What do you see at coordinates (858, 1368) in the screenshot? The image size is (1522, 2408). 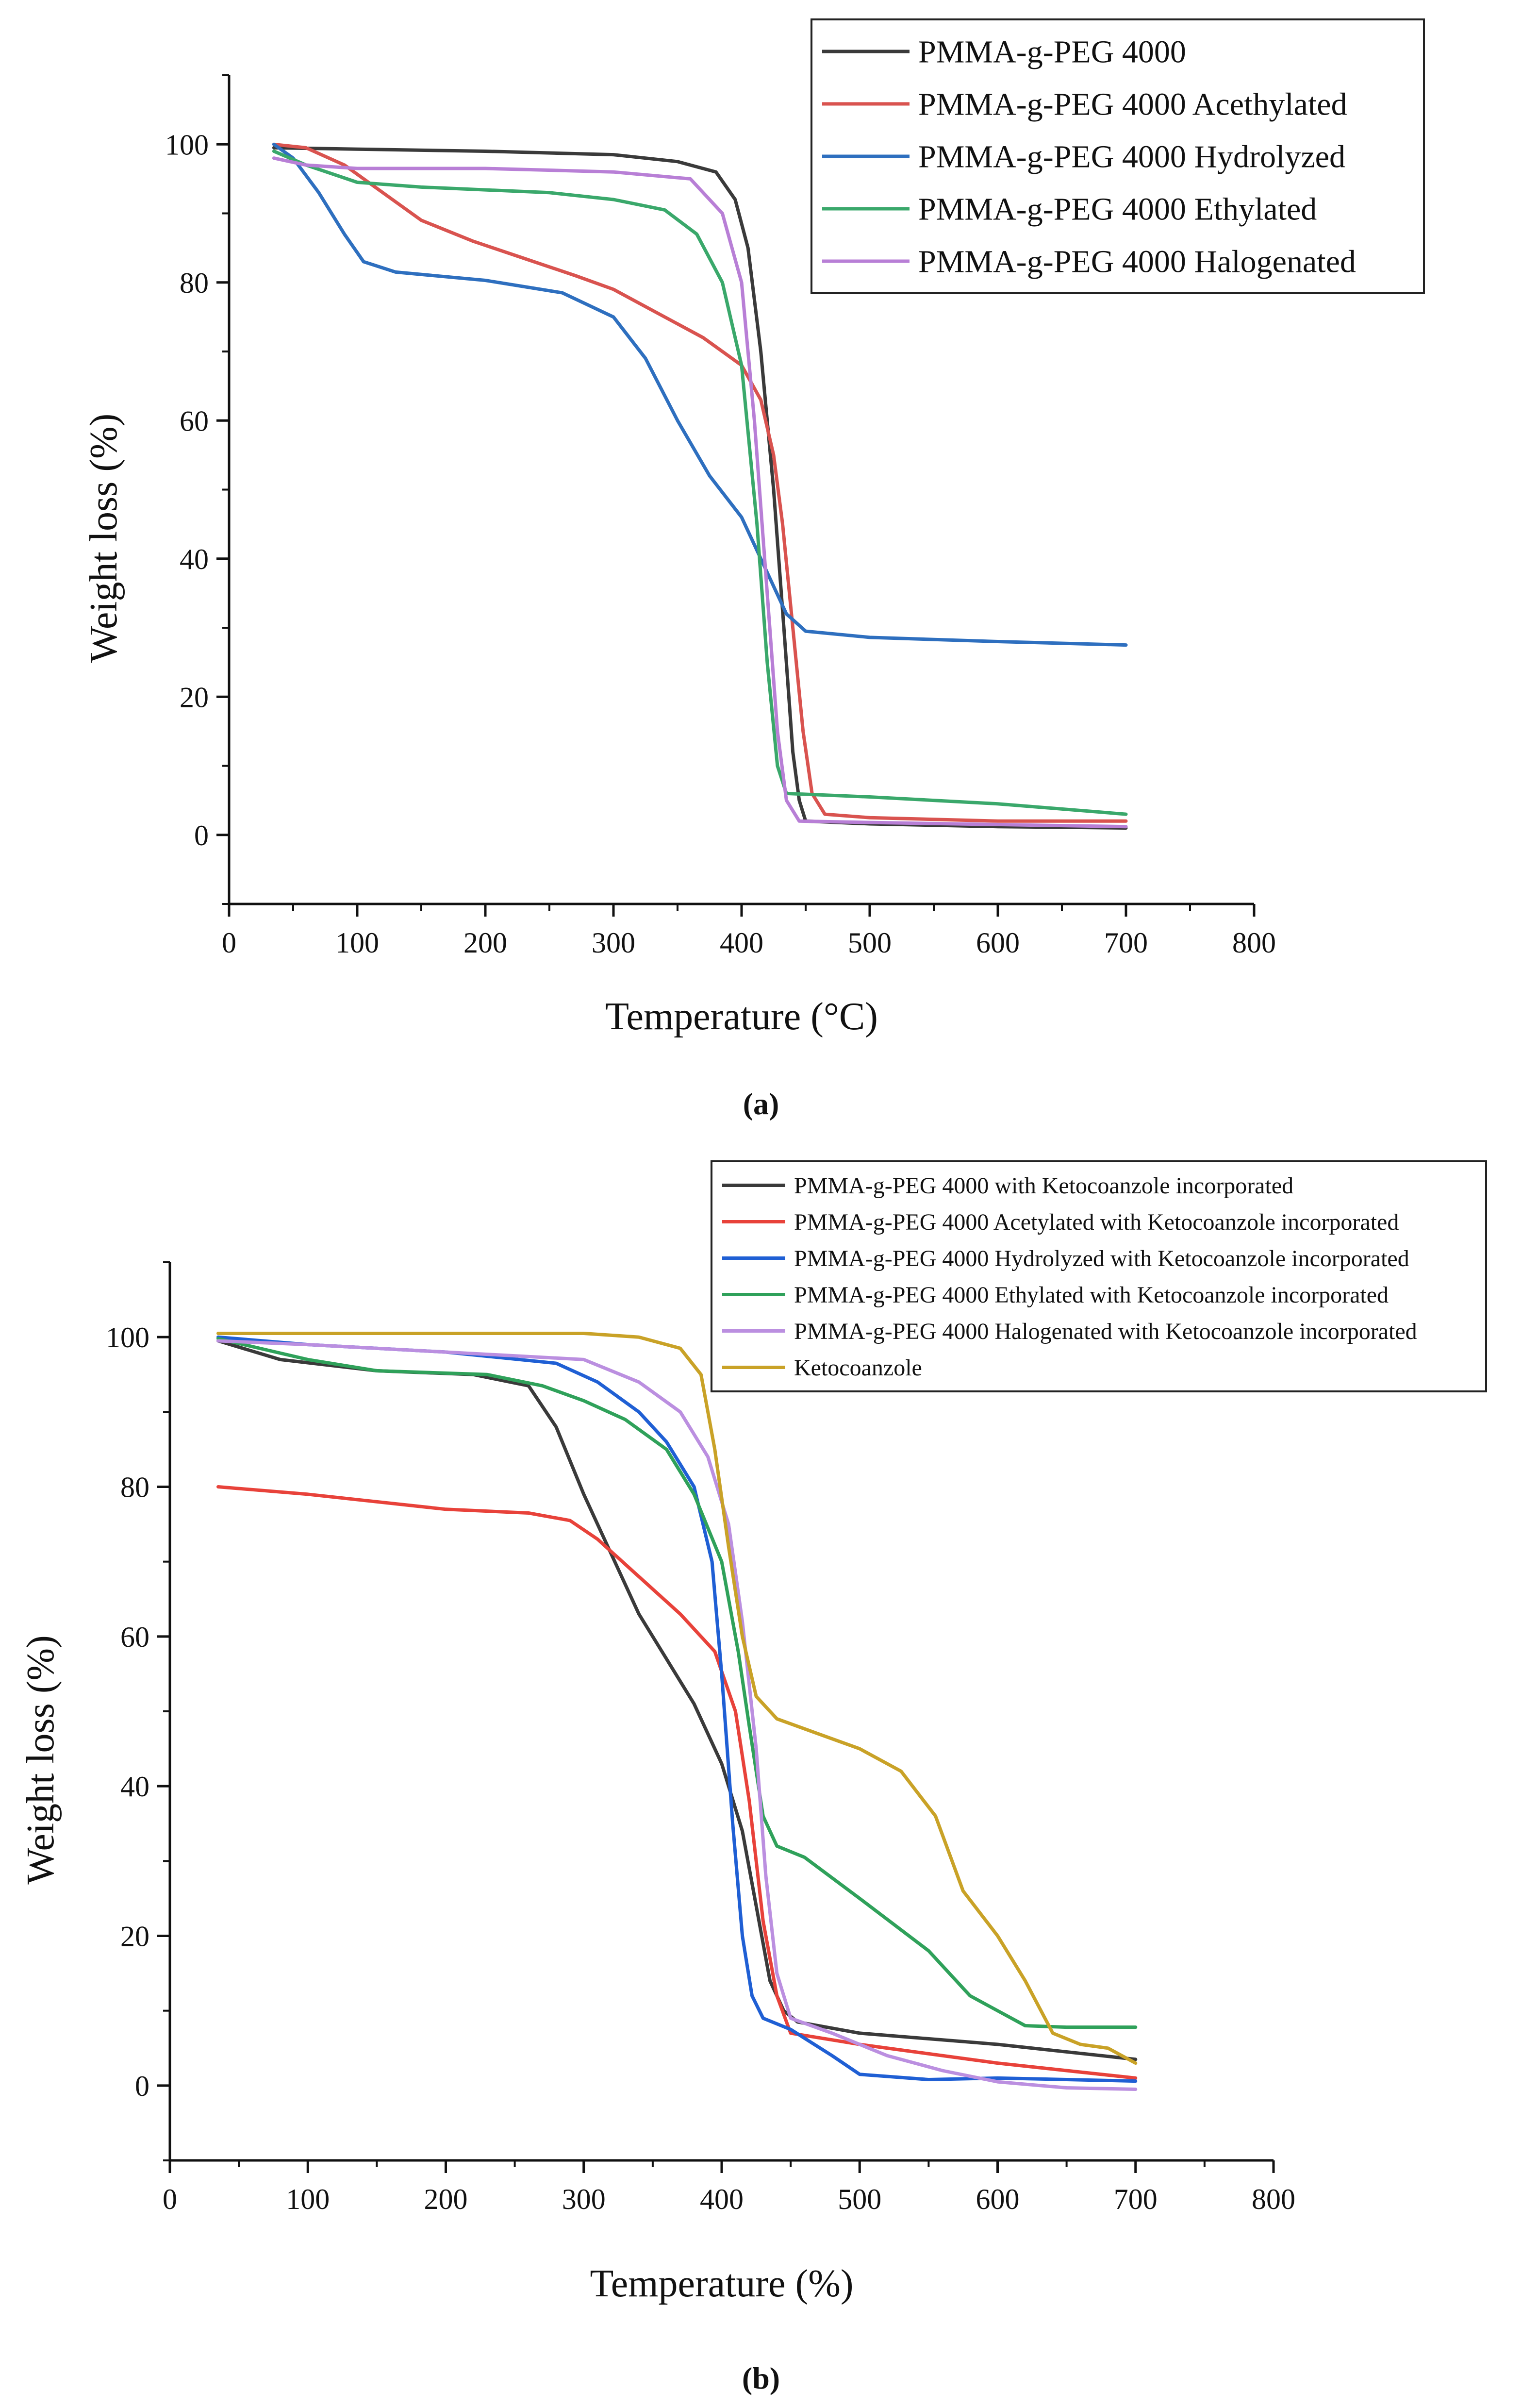 I see `legend-label-6: Ketocoanzole` at bounding box center [858, 1368].